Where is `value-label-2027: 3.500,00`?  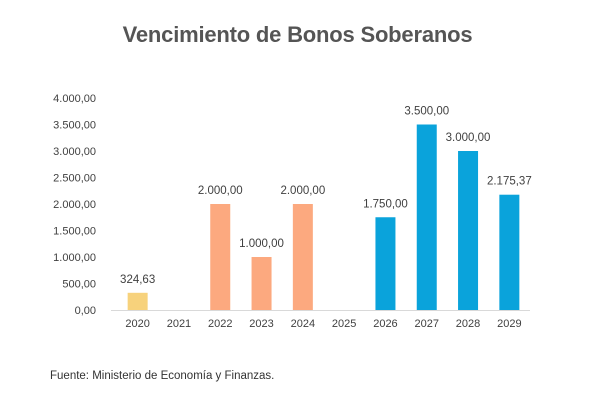
value-label-2027: 3.500,00 is located at coordinates (426, 112).